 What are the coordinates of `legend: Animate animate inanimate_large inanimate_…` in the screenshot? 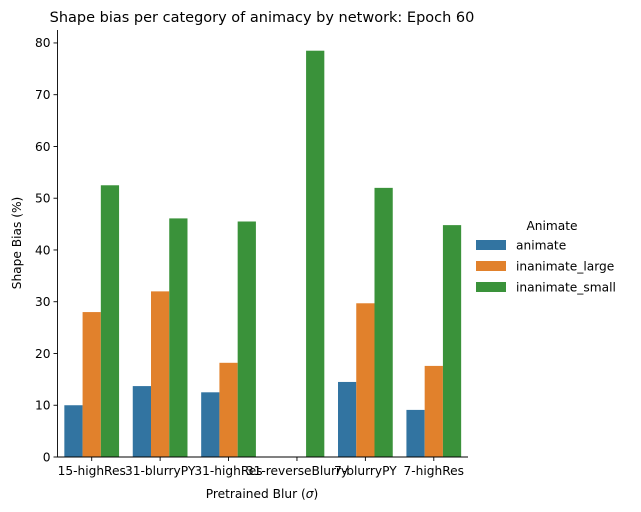 It's located at (546, 256).